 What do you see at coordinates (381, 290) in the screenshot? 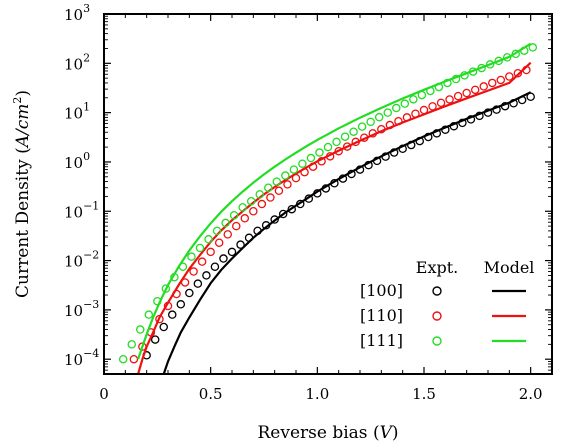
I see `legend-label: [100]` at bounding box center [381, 290].